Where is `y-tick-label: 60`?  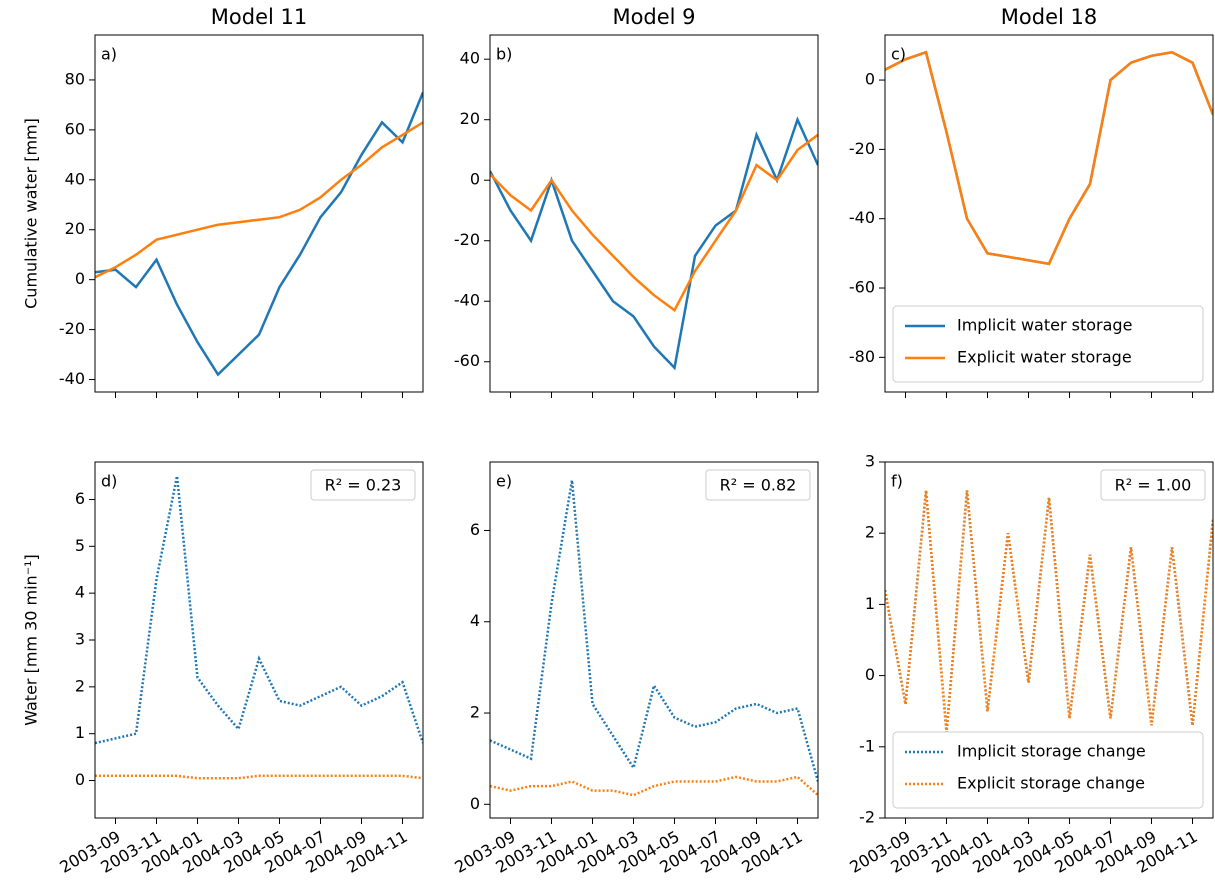 y-tick-label: 60 is located at coordinates (75, 128).